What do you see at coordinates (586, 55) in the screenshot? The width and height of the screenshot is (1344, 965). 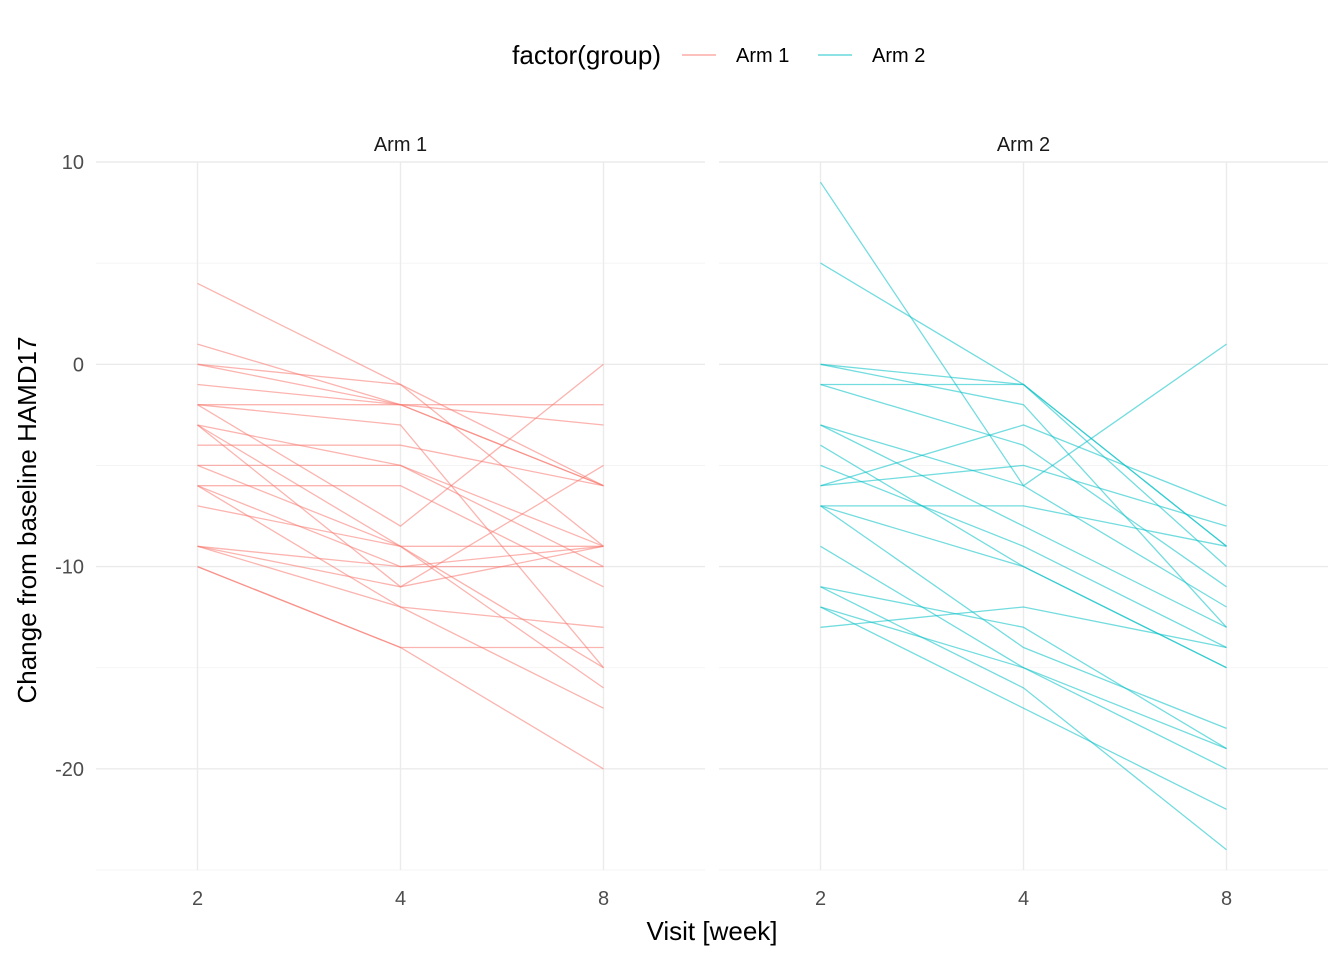 I see `legend-title: factor(group)` at bounding box center [586, 55].